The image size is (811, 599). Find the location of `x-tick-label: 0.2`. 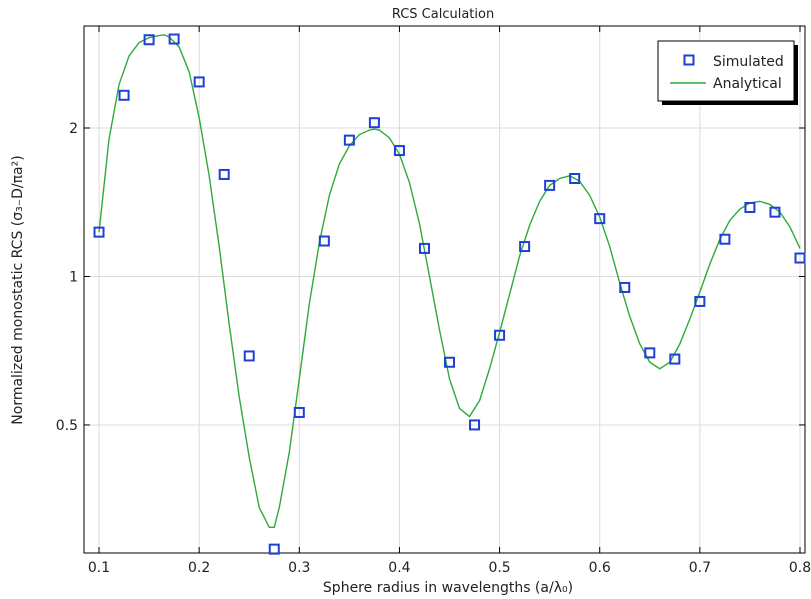

x-tick-label: 0.2 is located at coordinates (199, 568).